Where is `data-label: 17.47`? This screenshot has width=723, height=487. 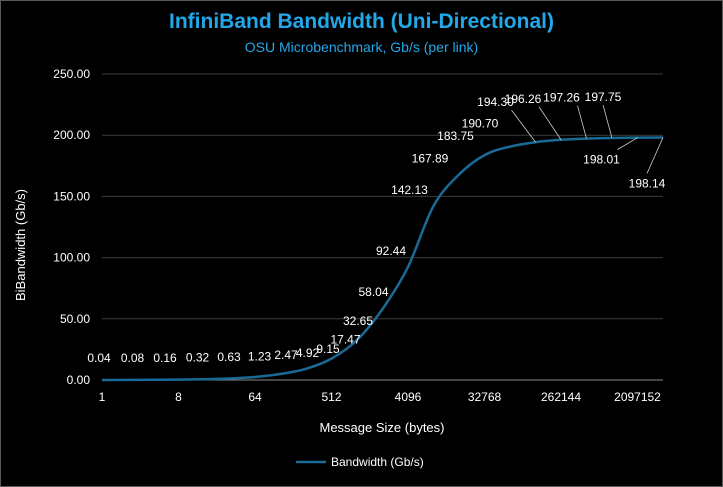
data-label: 17.47 is located at coordinates (345, 340).